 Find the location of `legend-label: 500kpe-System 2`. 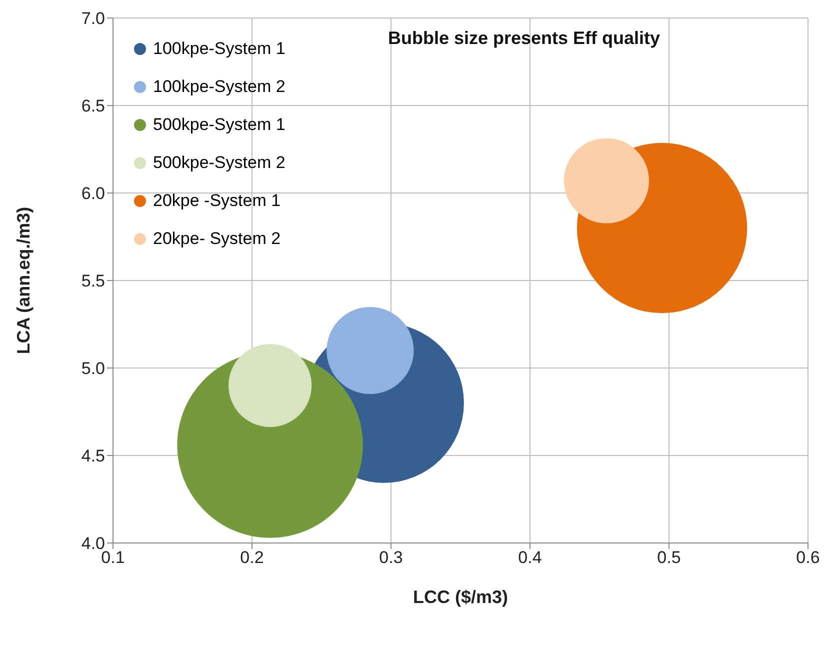

legend-label: 500kpe-System 2 is located at coordinates (219, 163).